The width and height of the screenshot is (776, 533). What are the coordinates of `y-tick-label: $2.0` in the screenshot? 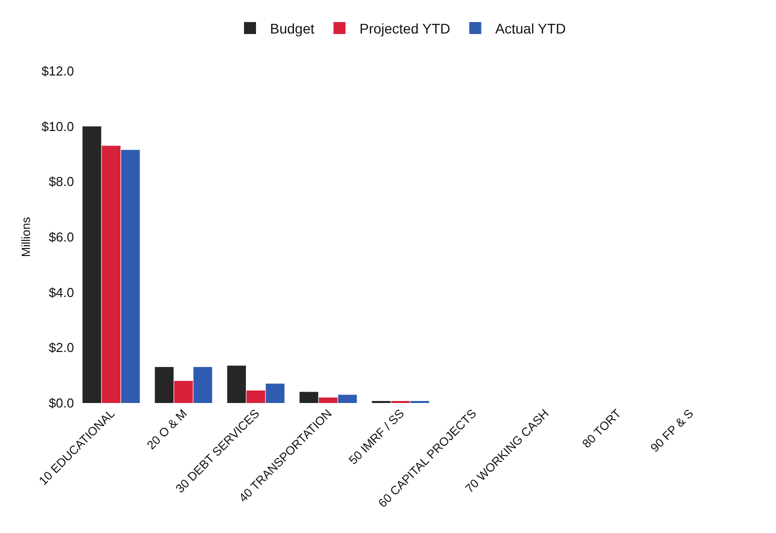 It's located at (61, 348).